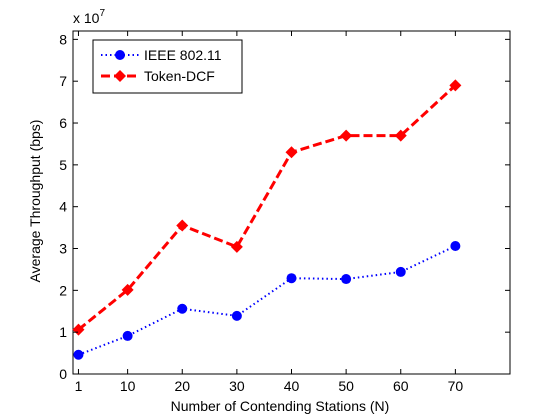  Describe the element at coordinates (237, 386) in the screenshot. I see `x-tick-label: 30` at that location.